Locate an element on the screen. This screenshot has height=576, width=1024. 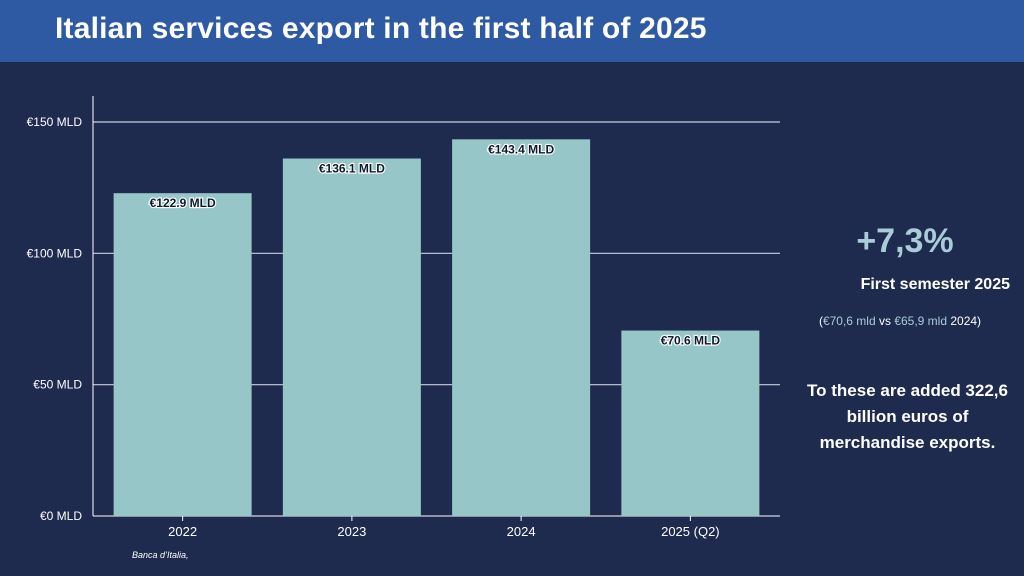
title-banner is located at coordinates (512, 31).